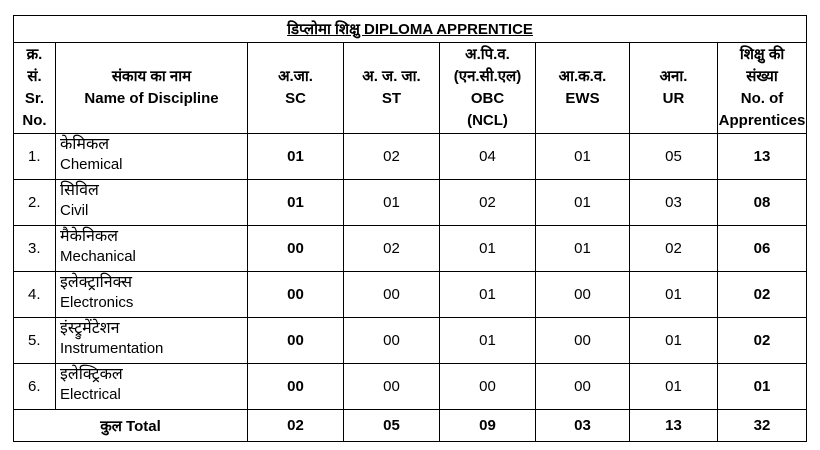  What do you see at coordinates (34, 156) in the screenshot?
I see `cell-sr: 1.` at bounding box center [34, 156].